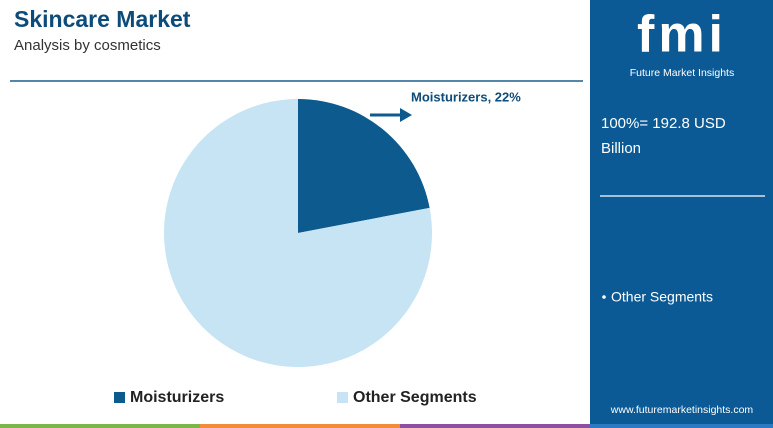 This screenshot has height=428, width=773. Describe the element at coordinates (682, 410) in the screenshot. I see `url: www.futuremarketinsights.com` at that location.